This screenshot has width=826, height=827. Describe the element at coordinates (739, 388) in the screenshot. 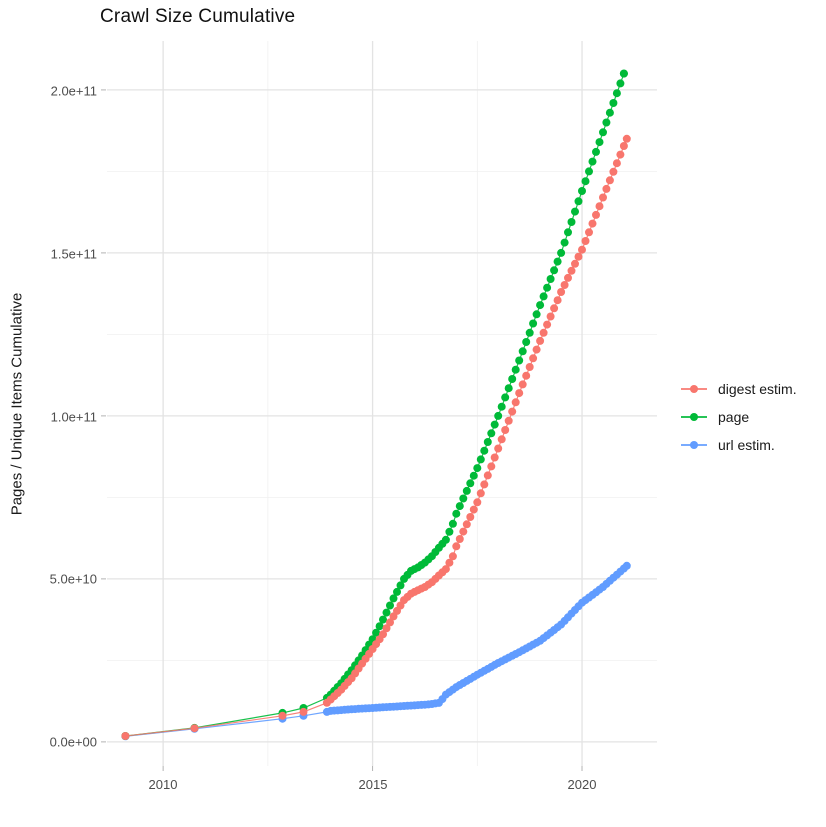

I see `legend-item-digest-estim: digest estim.` at that location.